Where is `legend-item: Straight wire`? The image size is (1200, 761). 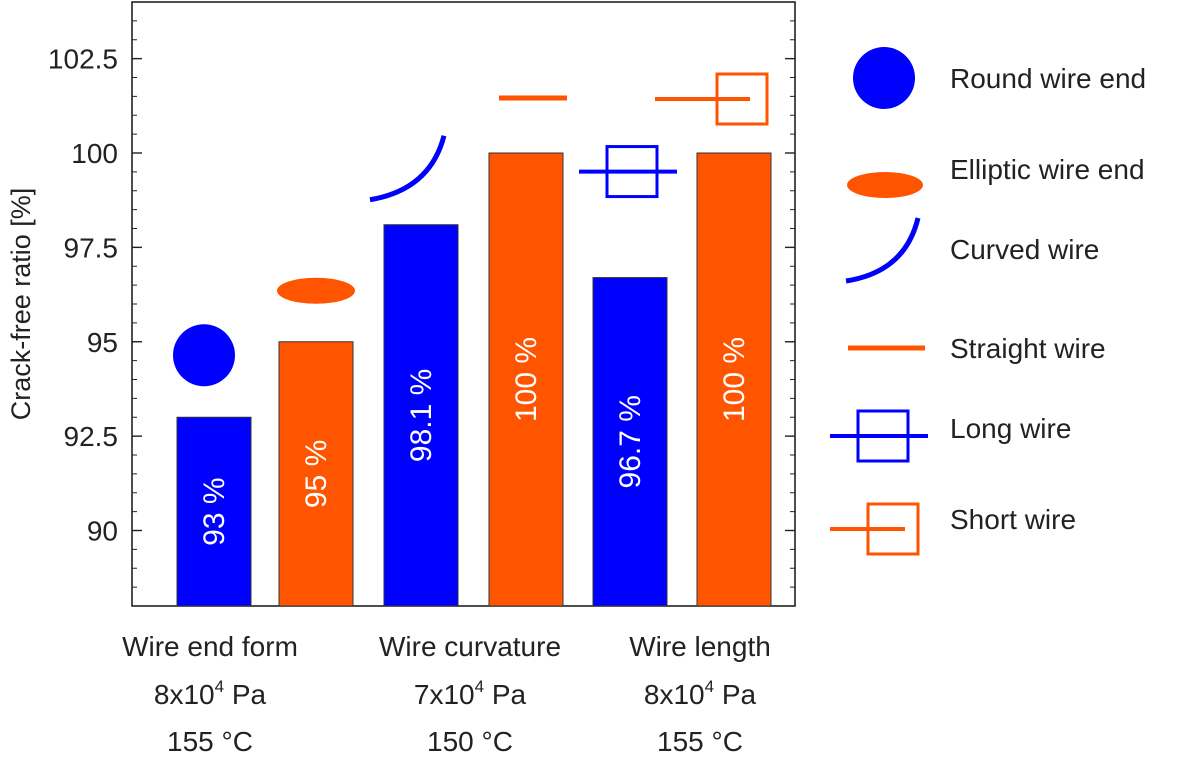 legend-item: Straight wire is located at coordinates (977, 348).